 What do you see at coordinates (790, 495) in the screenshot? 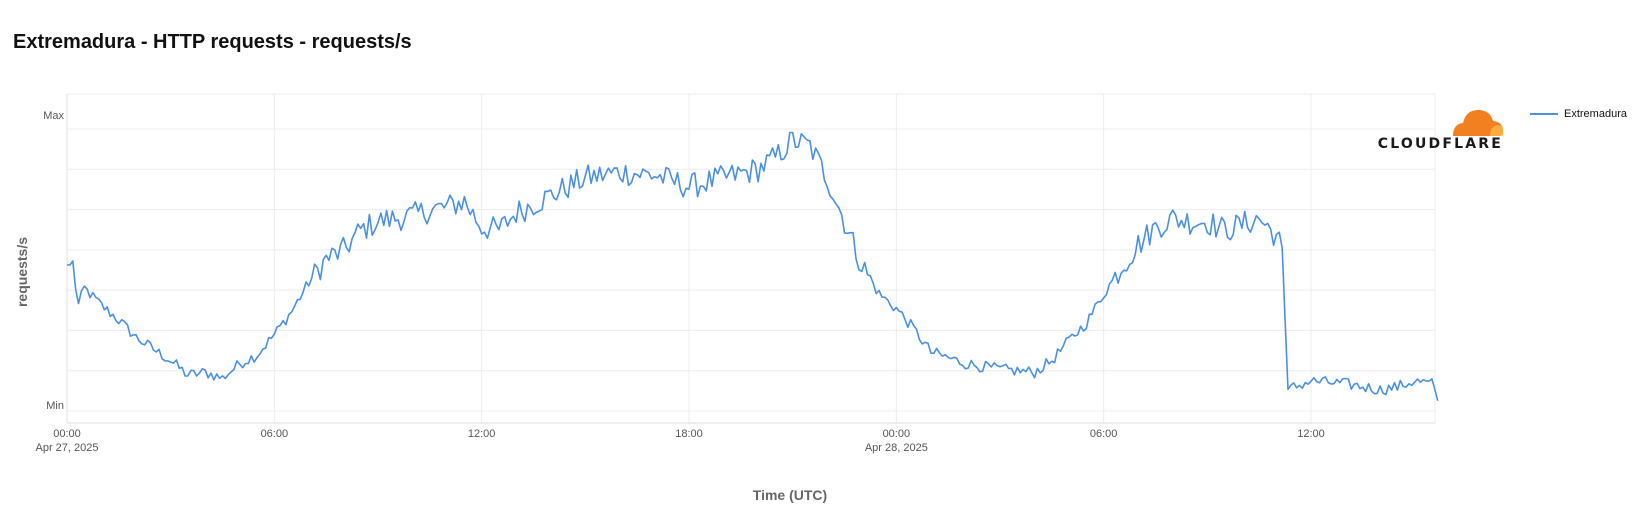
I see `x-axis-title: Time (UTC)` at bounding box center [790, 495].